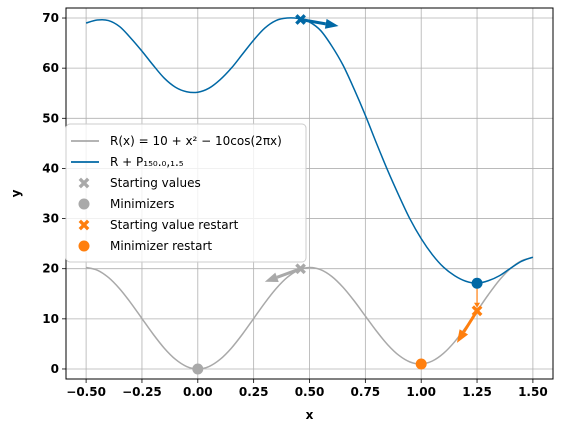 The height and width of the screenshot is (432, 564). I want to click on legend-label: Starting value restart, so click(174, 225).